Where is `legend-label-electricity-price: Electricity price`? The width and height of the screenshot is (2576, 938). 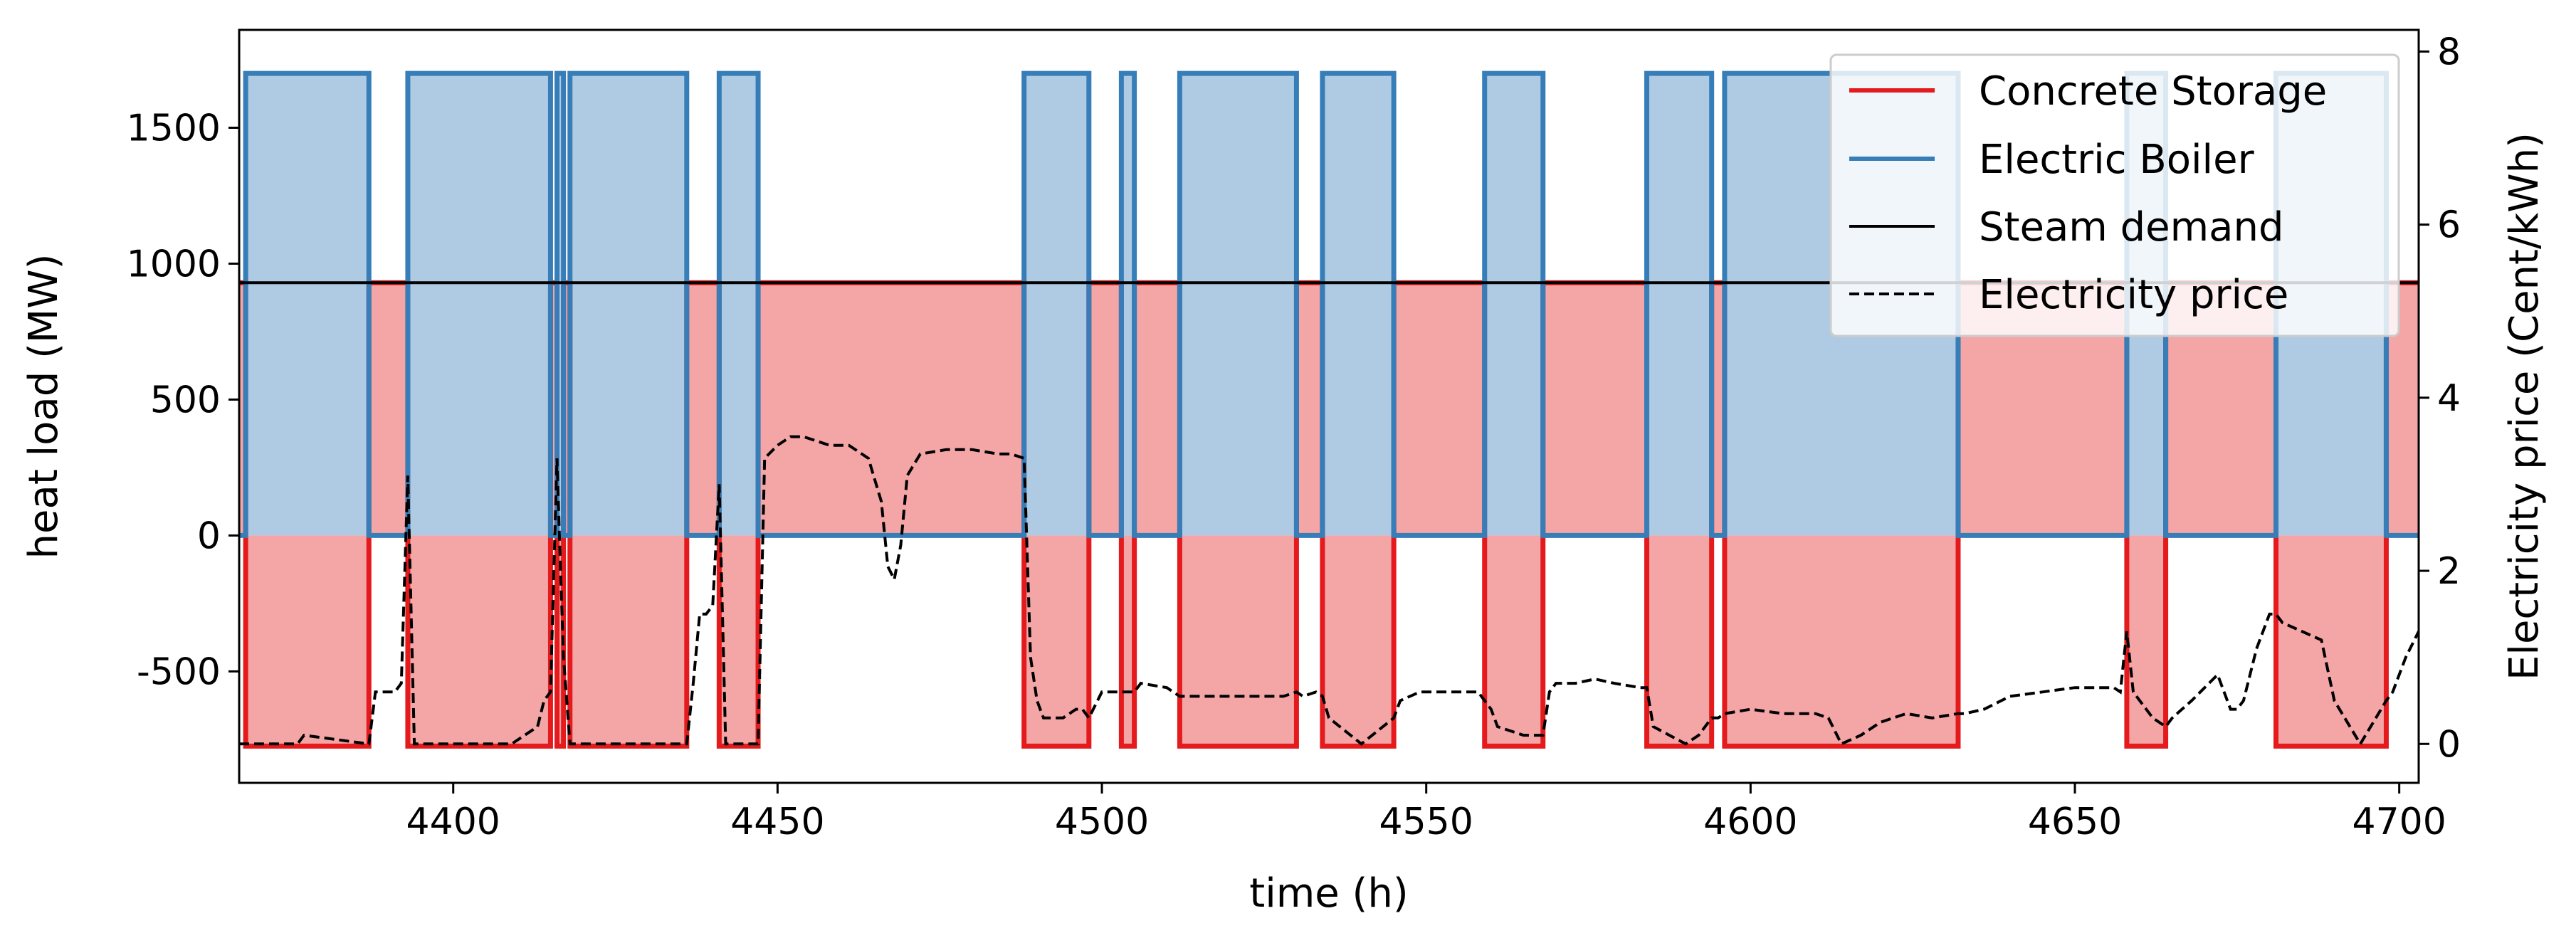 legend-label-electricity-price: Electricity price is located at coordinates (2133, 295).